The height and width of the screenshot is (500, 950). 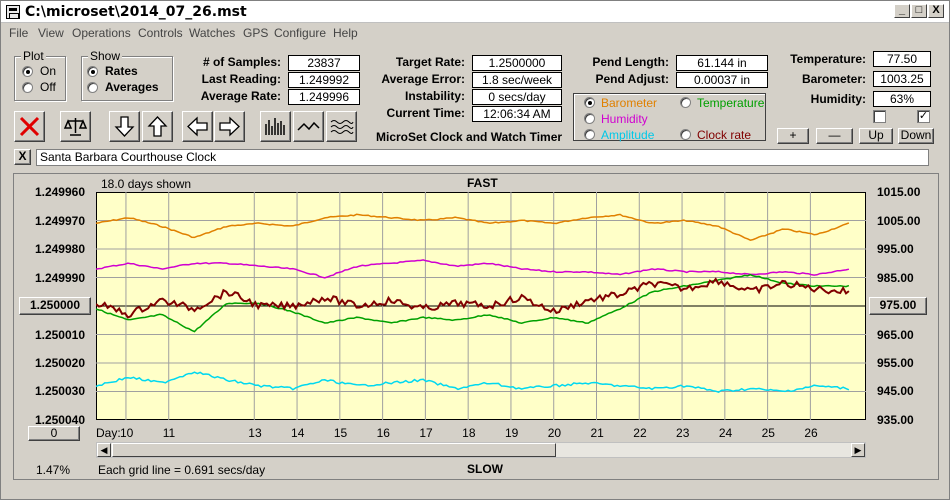 What do you see at coordinates (834, 136) in the screenshot?
I see `minus-button: —` at bounding box center [834, 136].